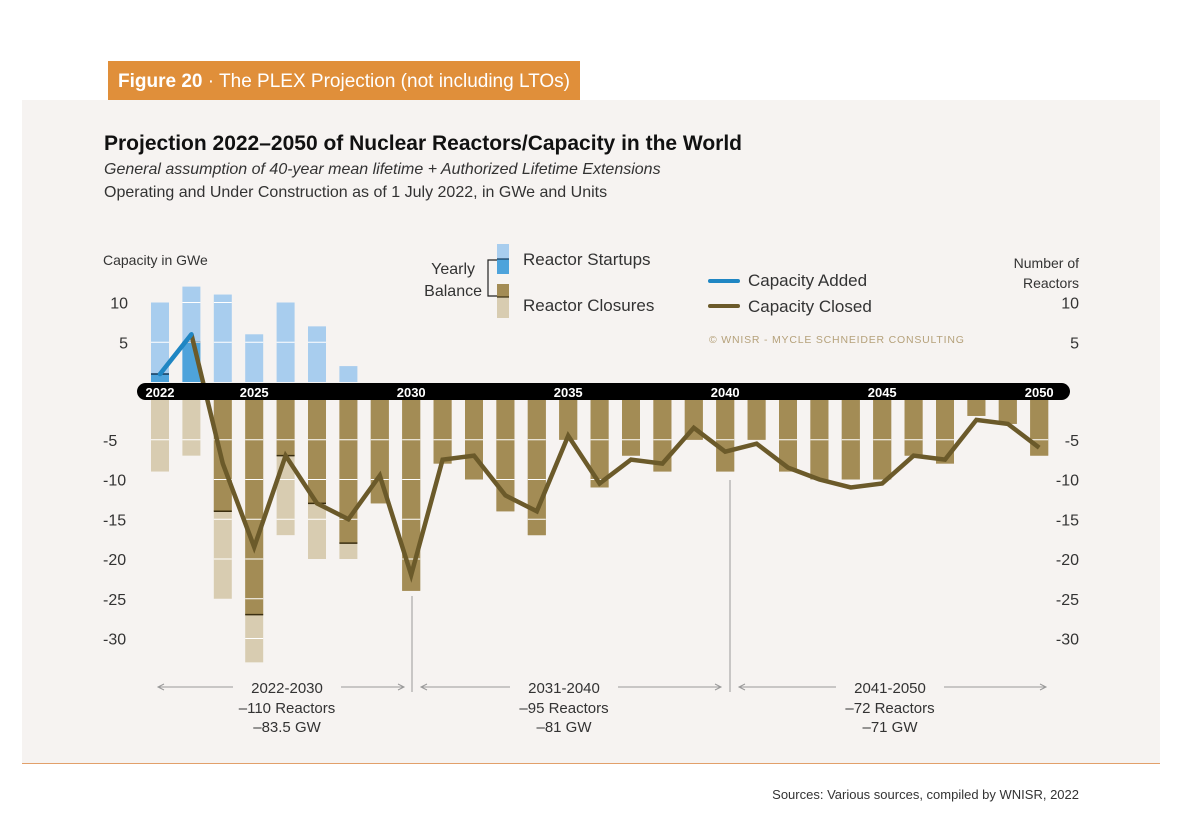 The image size is (1195, 823). What do you see at coordinates (890, 688) in the screenshot?
I see `period-range-3: 2041-2050` at bounding box center [890, 688].